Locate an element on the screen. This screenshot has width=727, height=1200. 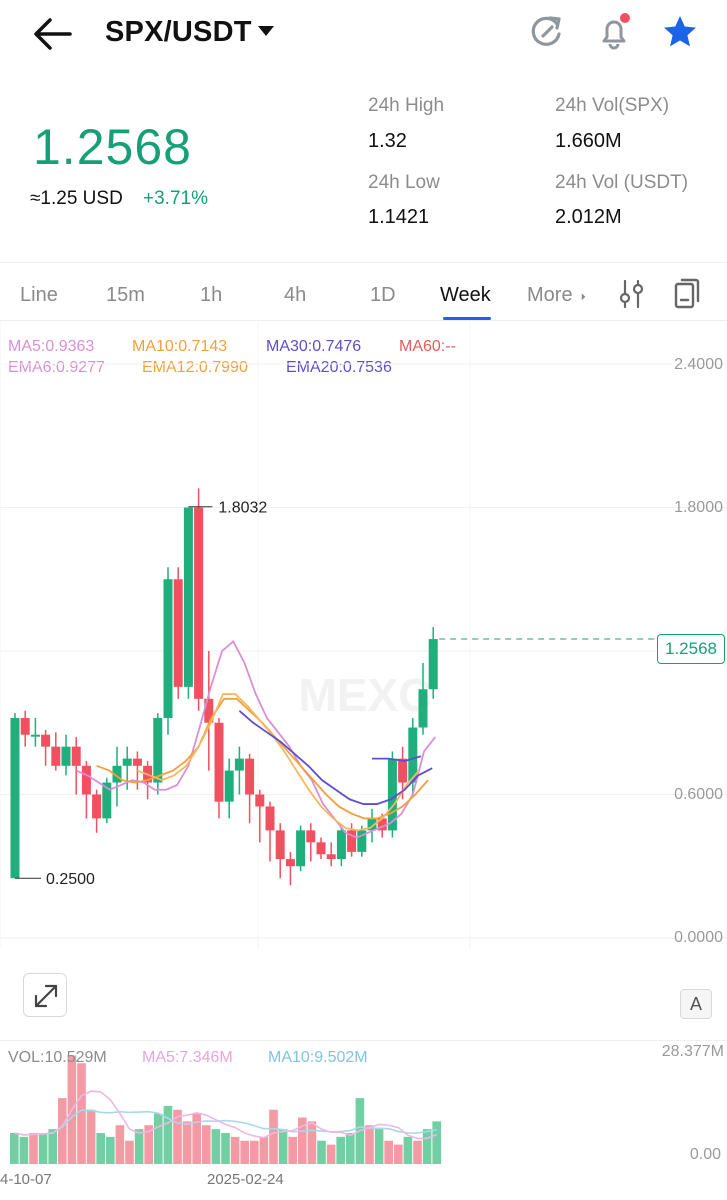
ma10-legend: MA10:0.7143 is located at coordinates (180, 346).